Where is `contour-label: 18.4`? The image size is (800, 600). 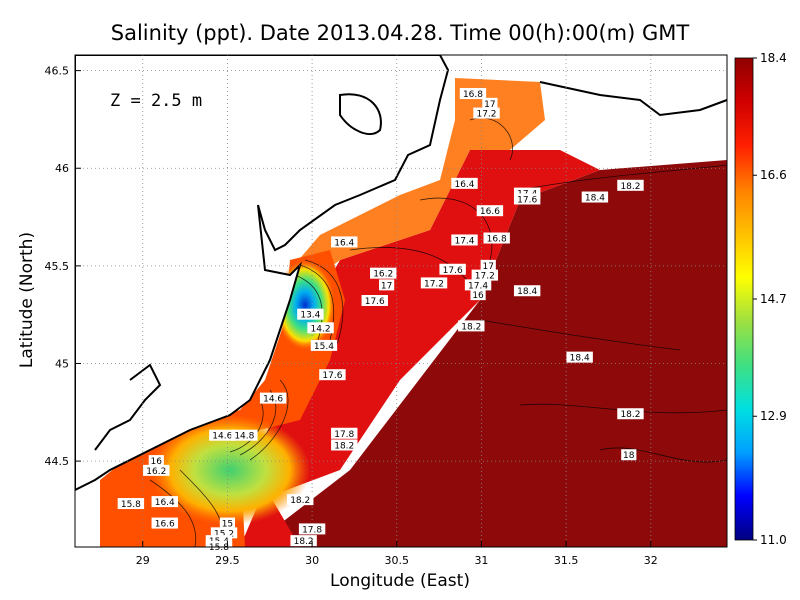 contour-label: 18.4 is located at coordinates (579, 357).